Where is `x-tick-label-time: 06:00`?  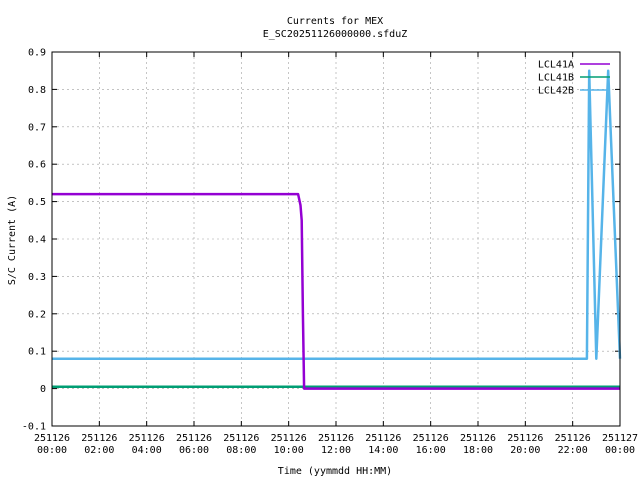
x-tick-label-time: 06:00 is located at coordinates (194, 450).